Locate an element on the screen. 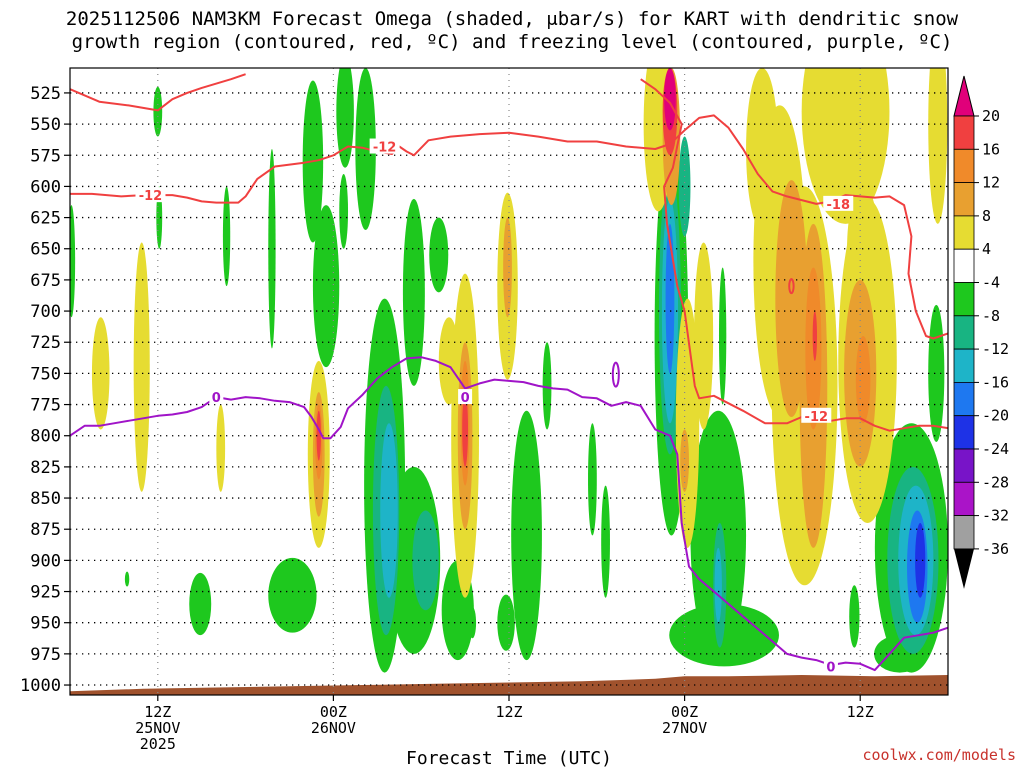 The image size is (1024, 768). colorbar-label: -28 is located at coordinates (995, 482).